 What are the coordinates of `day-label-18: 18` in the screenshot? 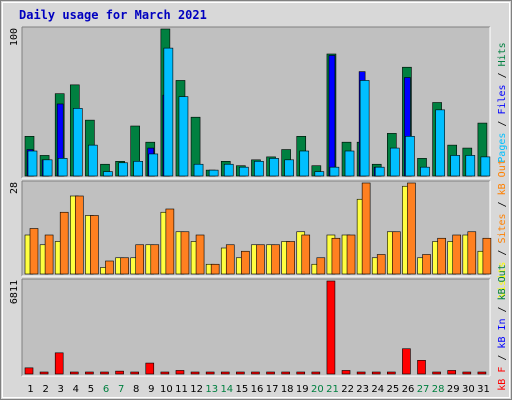 It's located at (287, 389).